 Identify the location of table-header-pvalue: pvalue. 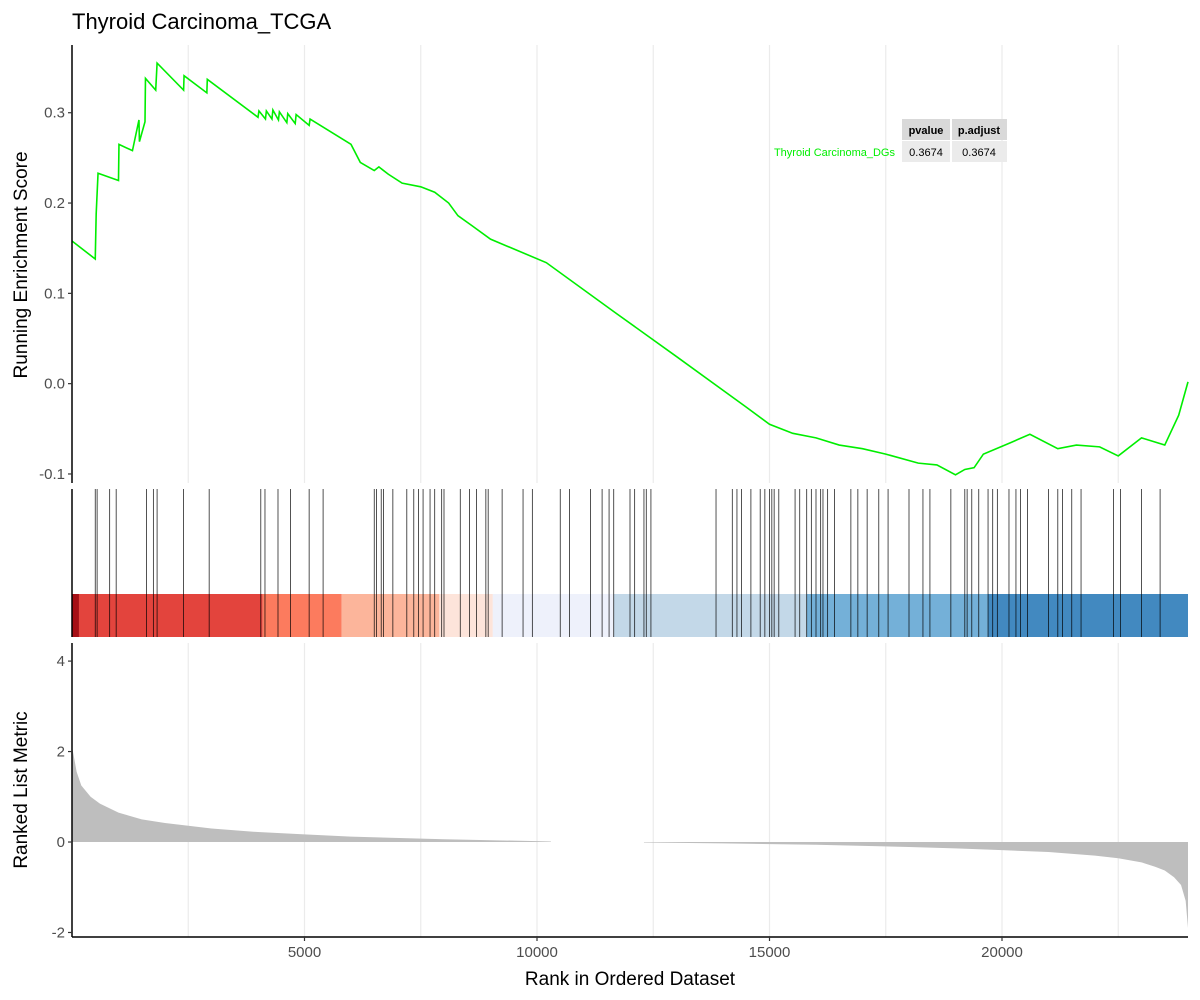
(926, 131).